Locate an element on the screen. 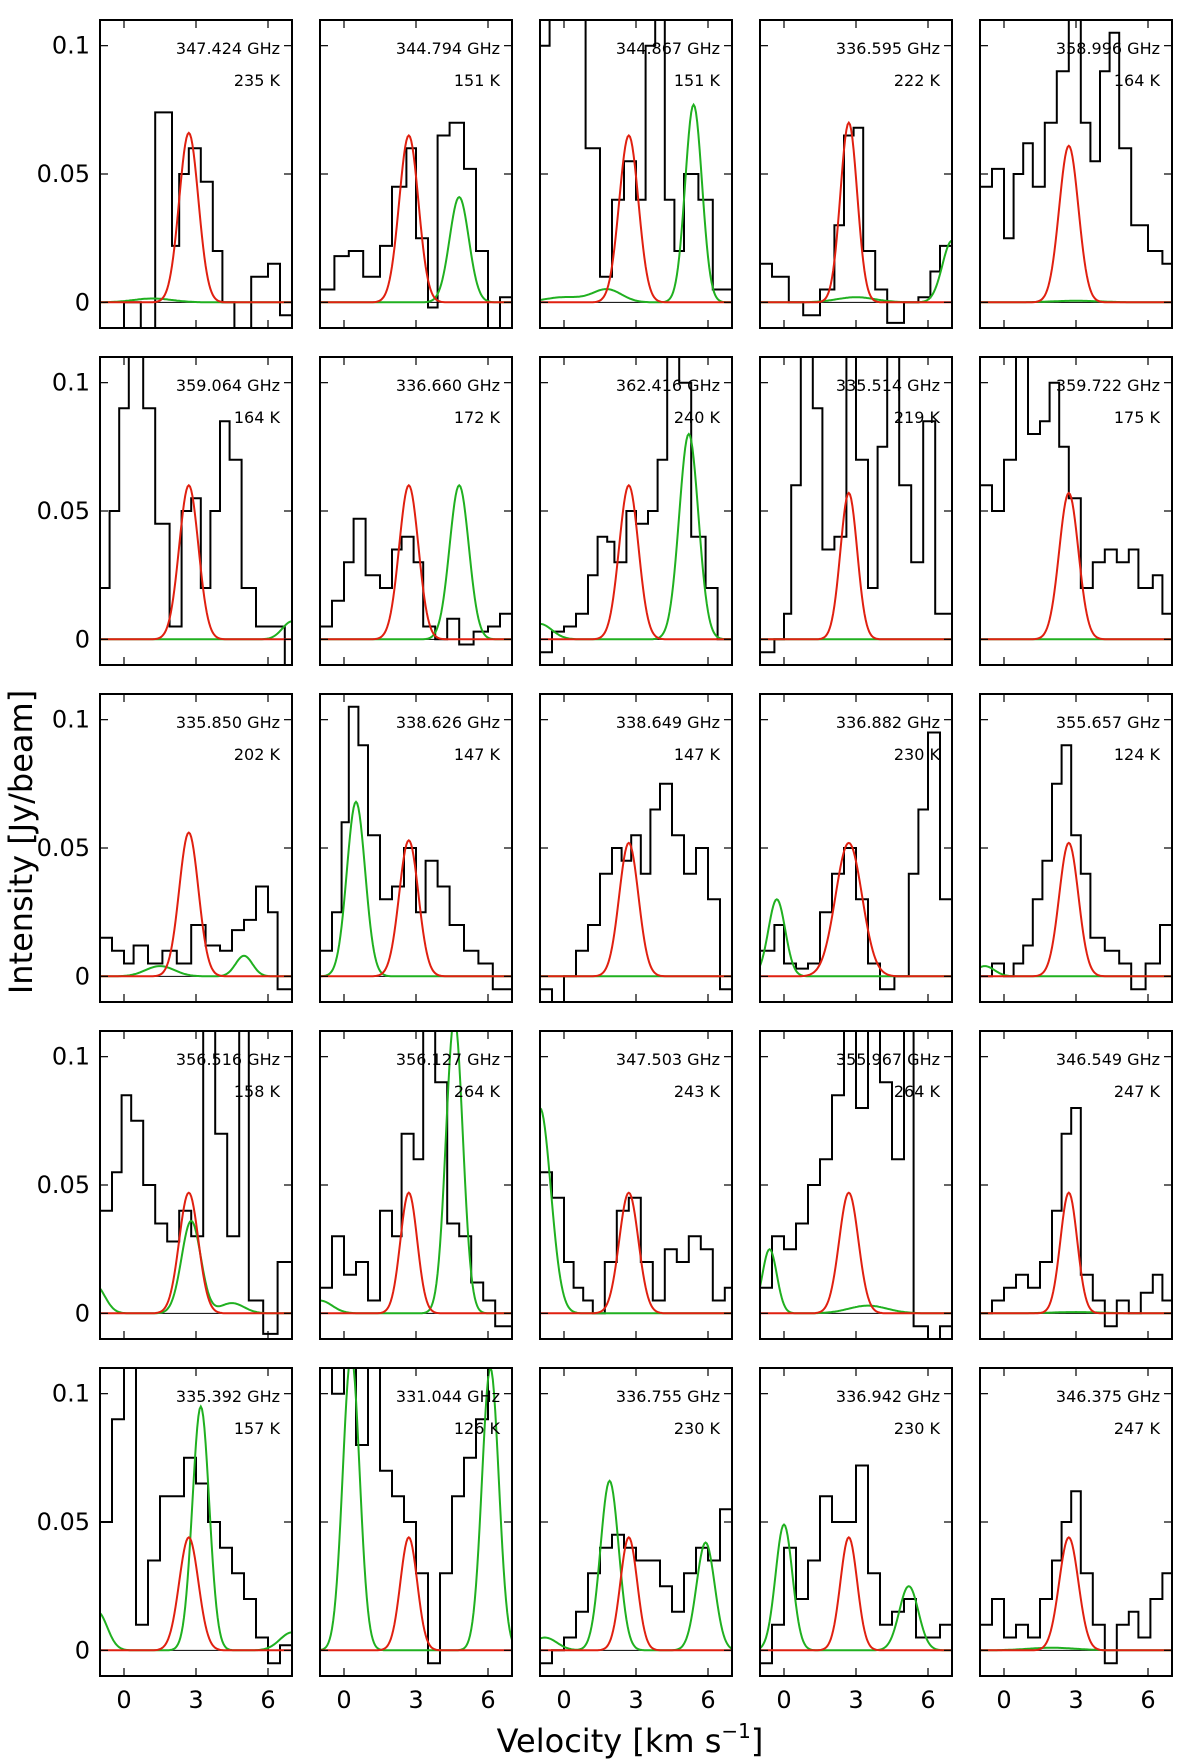 The height and width of the screenshot is (1764, 1200). spectrum-panel: 336.595 GHz 222 K is located at coordinates (856, 174).